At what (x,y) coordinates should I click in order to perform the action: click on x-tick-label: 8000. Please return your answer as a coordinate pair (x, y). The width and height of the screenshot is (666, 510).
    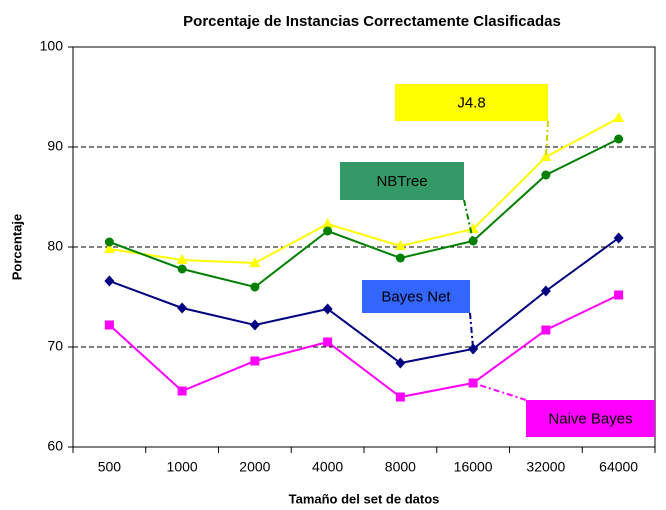
    Looking at the image, I should click on (400, 467).